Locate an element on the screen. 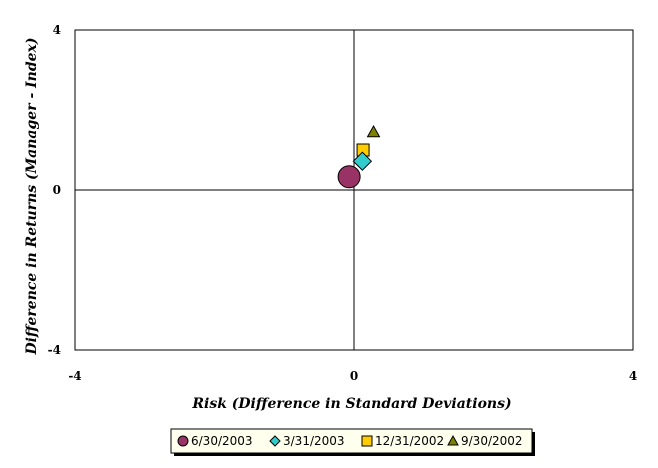  legend-marker-circle is located at coordinates (183, 441).